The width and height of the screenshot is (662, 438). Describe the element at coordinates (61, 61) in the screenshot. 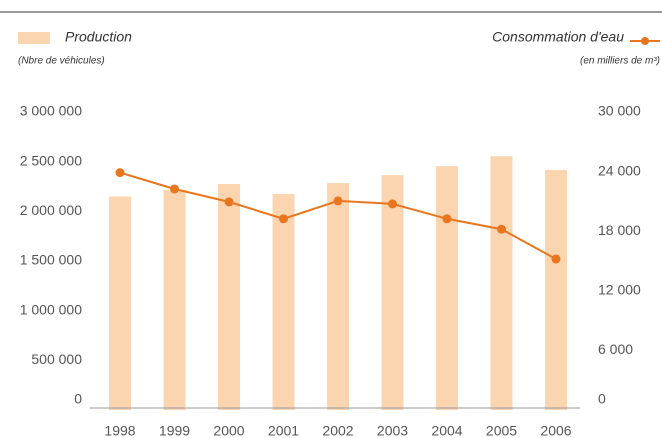

I see `y-axis-label: (Nbre de véhicules)` at that location.